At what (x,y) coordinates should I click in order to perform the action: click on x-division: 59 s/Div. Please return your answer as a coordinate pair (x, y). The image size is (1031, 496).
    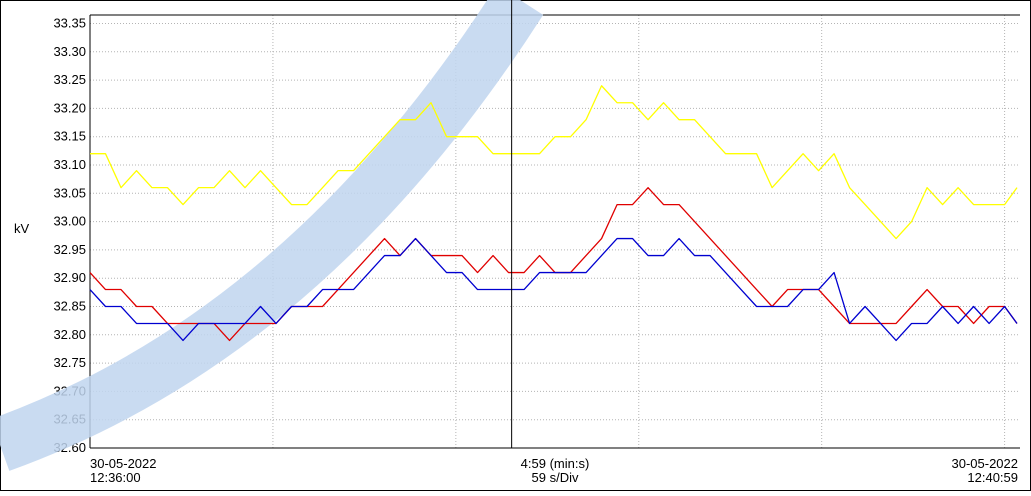
    Looking at the image, I should click on (555, 477).